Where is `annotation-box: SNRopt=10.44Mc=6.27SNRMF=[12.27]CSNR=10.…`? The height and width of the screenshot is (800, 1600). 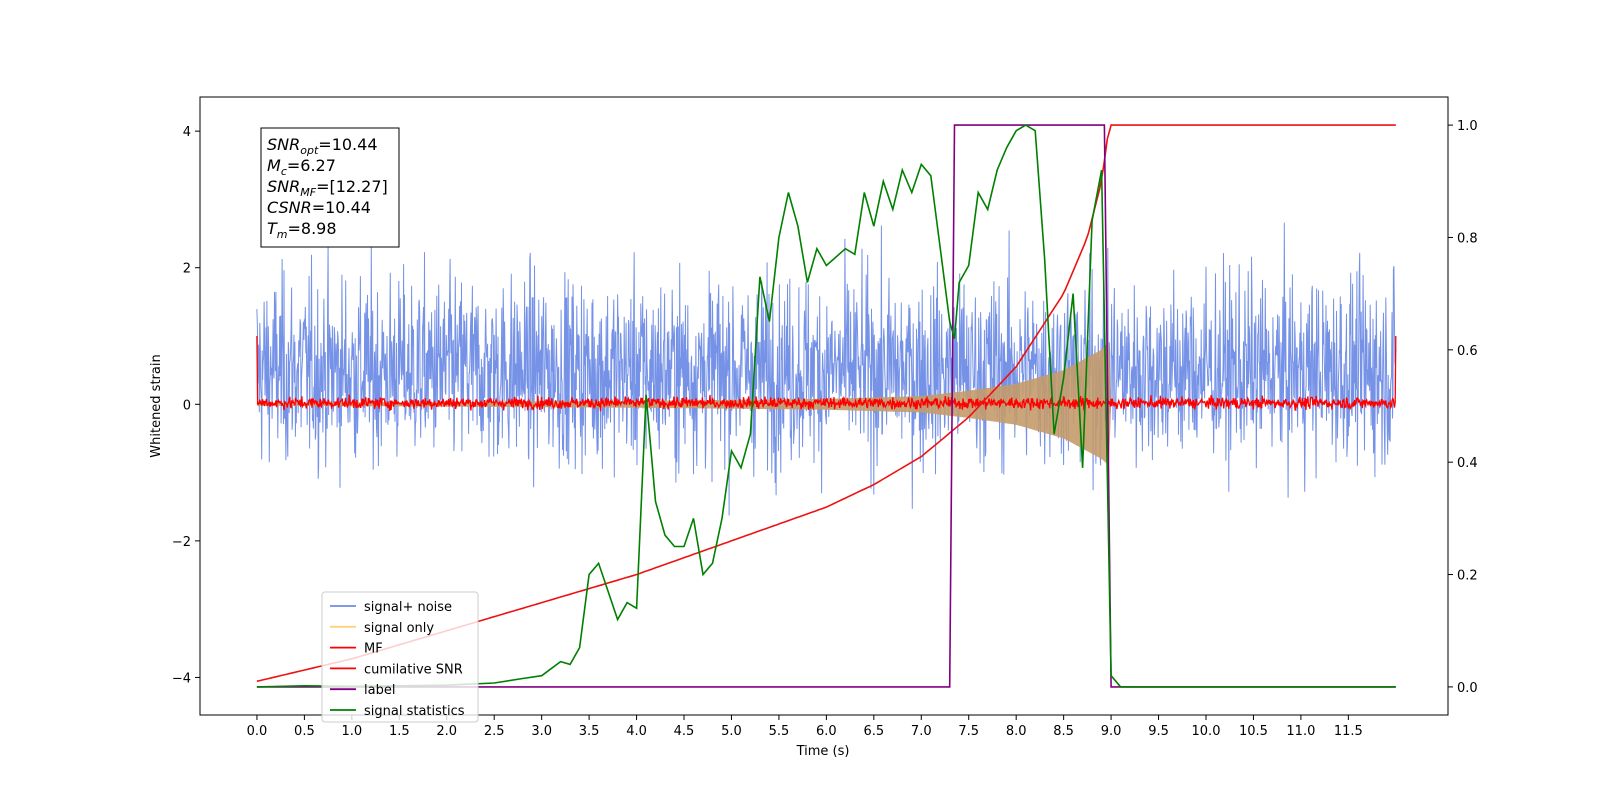 annotation-box: SNRopt=10.44Mc=6.27SNRMF=[12.27]CSNR=10.… is located at coordinates (330, 187).